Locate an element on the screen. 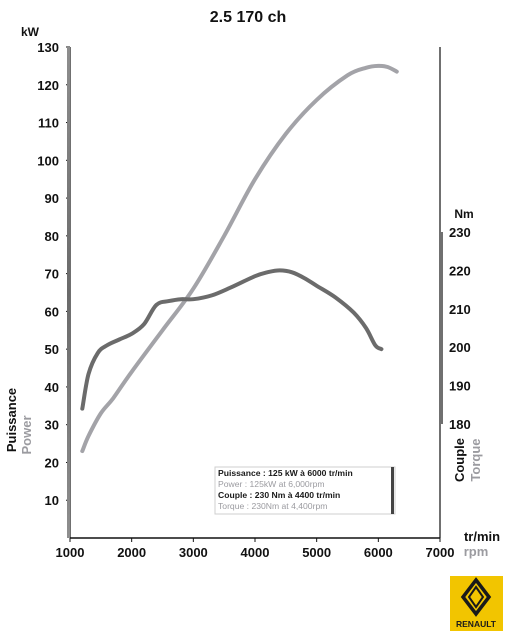 Image resolution: width=505 pixels, height=638 pixels. x-axis-ticks: 1000 2000 3000 4000 5000 6000 7000 is located at coordinates (255, 549).